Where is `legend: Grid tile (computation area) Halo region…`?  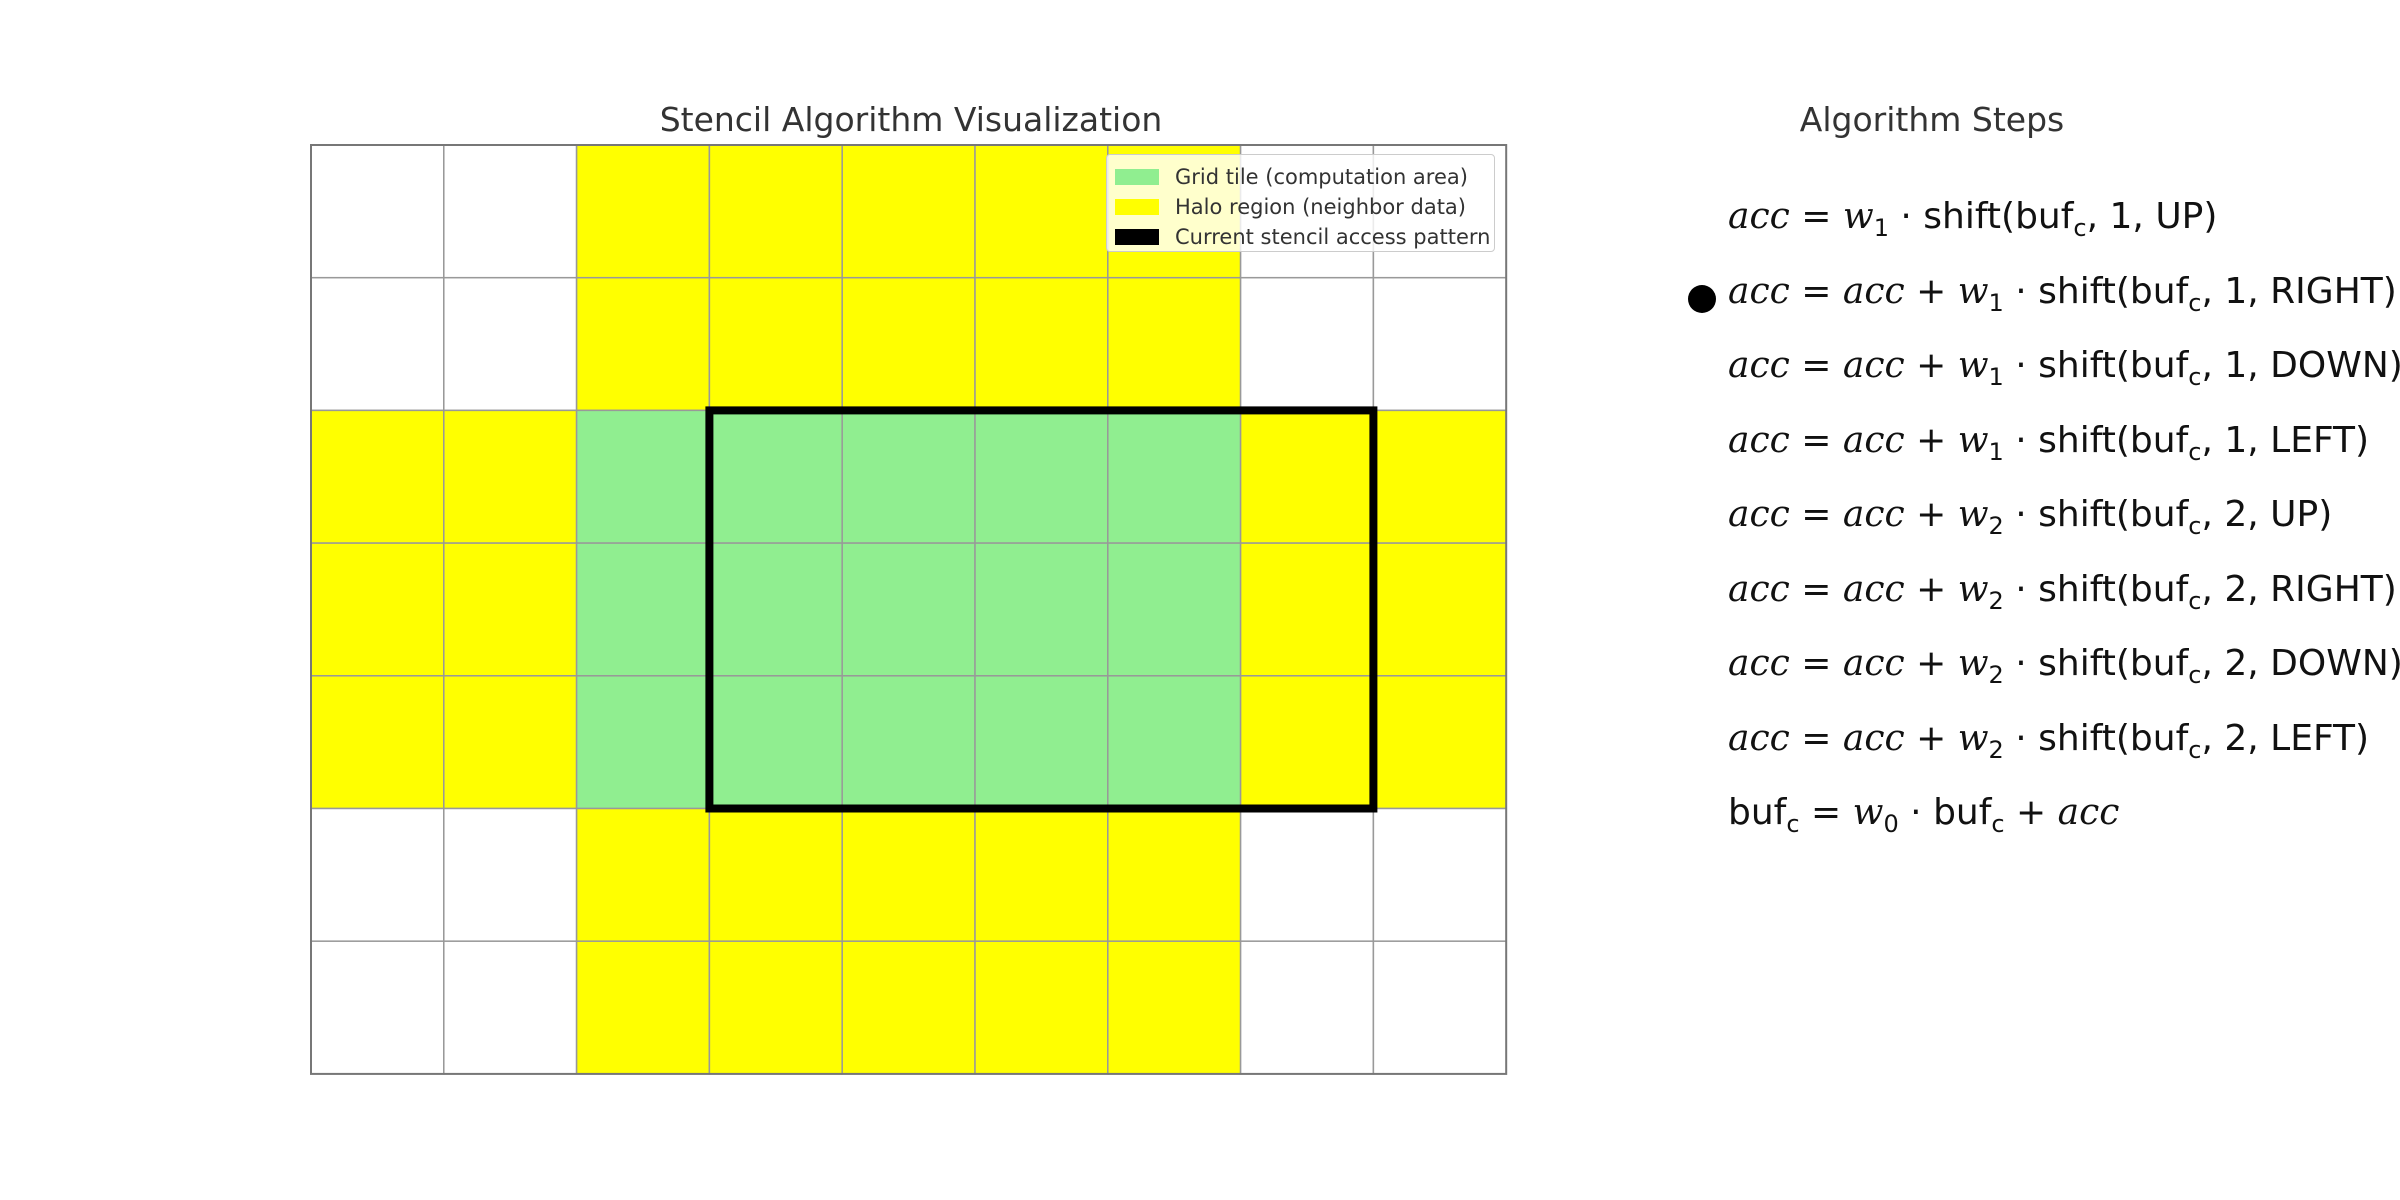
legend: Grid tile (computation area) Halo region… is located at coordinates (1300, 203).